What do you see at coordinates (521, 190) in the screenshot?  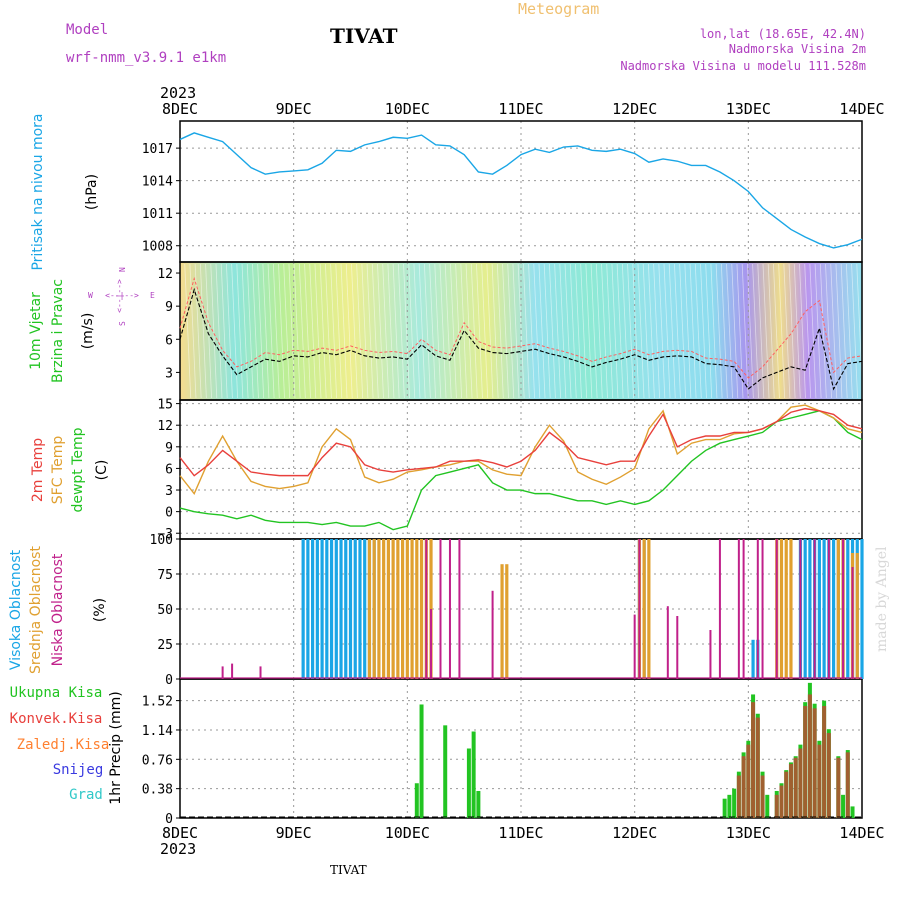 I see `pressure-line` at bounding box center [521, 190].